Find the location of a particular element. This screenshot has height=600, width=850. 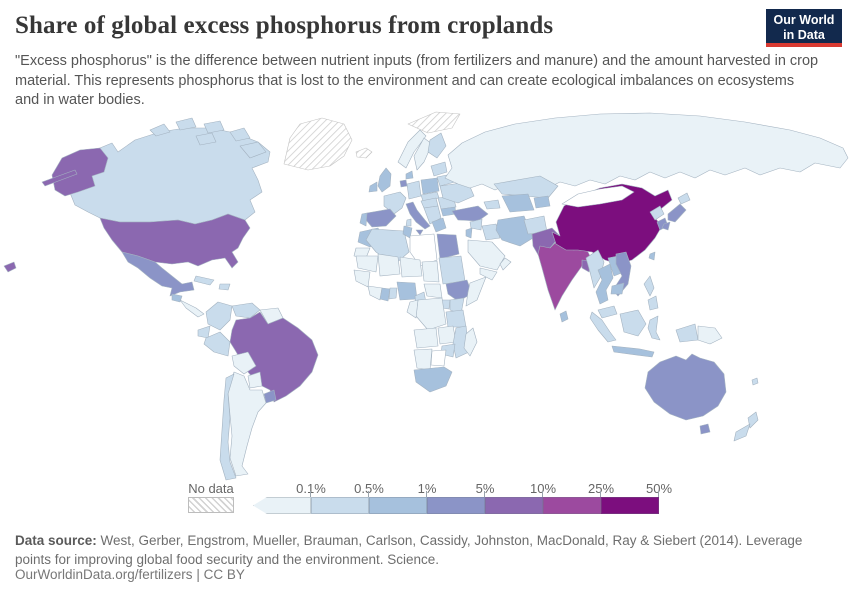

country-venezuela is located at coordinates (246, 310).